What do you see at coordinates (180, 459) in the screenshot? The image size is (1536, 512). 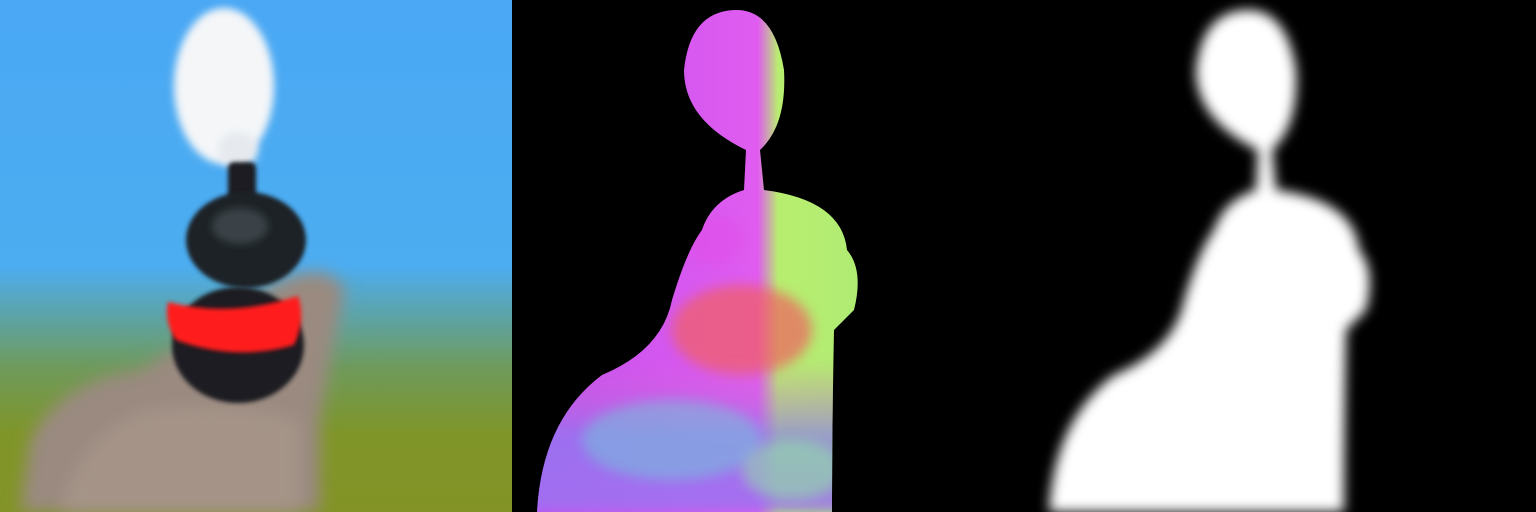 I see `smoke-cloud-lower` at bounding box center [180, 459].